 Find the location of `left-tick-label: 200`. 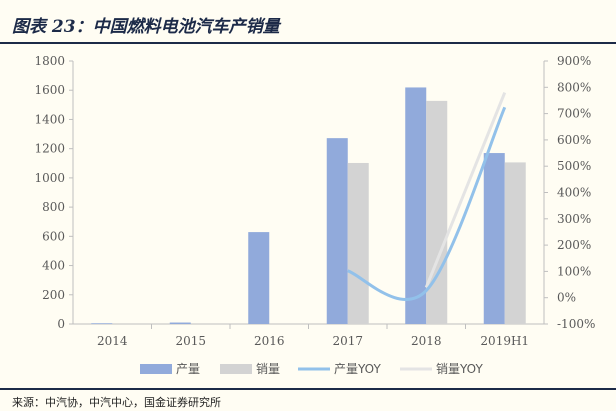

left-tick-label: 200 is located at coordinates (53, 295).